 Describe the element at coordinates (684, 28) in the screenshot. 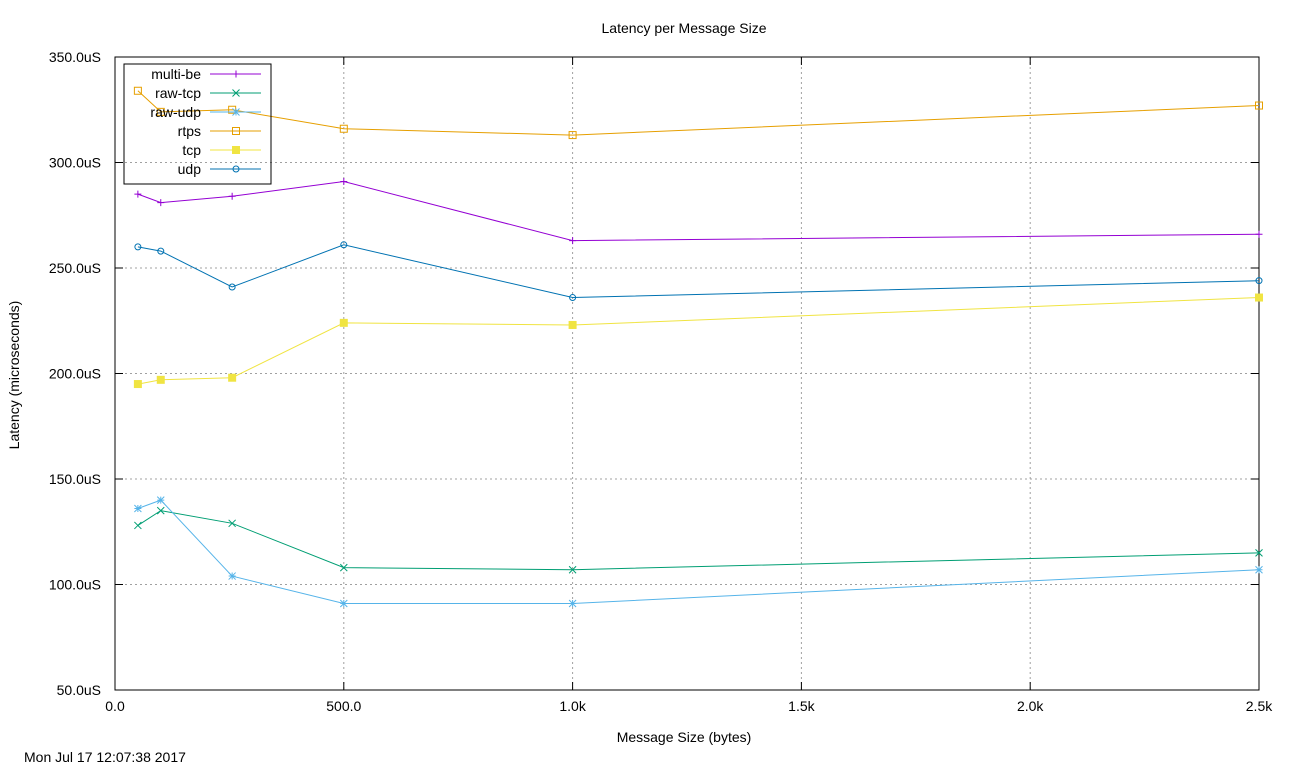

I see `chart-title: Latency per Message Size` at that location.